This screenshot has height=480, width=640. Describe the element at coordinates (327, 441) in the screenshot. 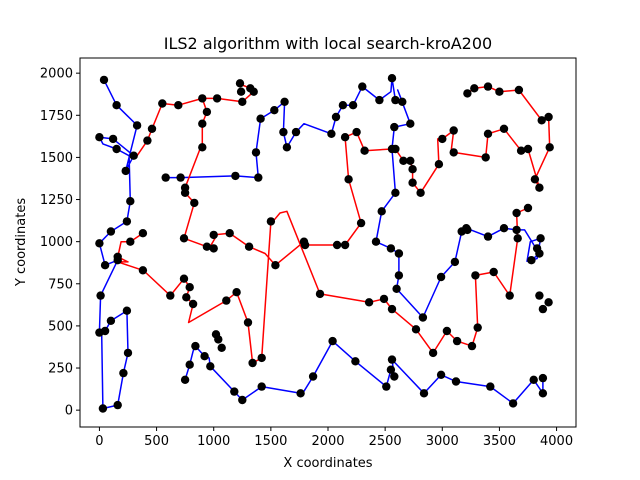

I see `x-tick-label: 2000` at that location.